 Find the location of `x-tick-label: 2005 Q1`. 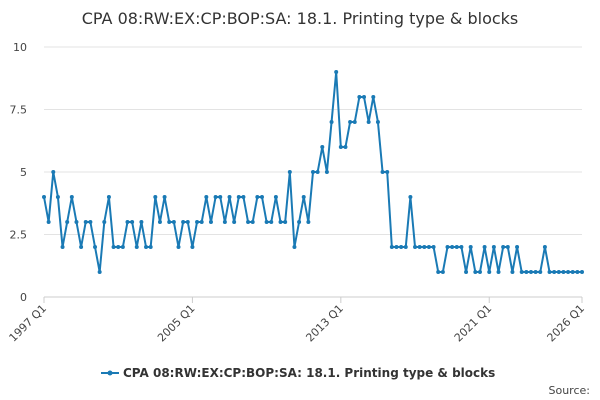

x-tick-label: 2005 Q1 is located at coordinates (176, 323).